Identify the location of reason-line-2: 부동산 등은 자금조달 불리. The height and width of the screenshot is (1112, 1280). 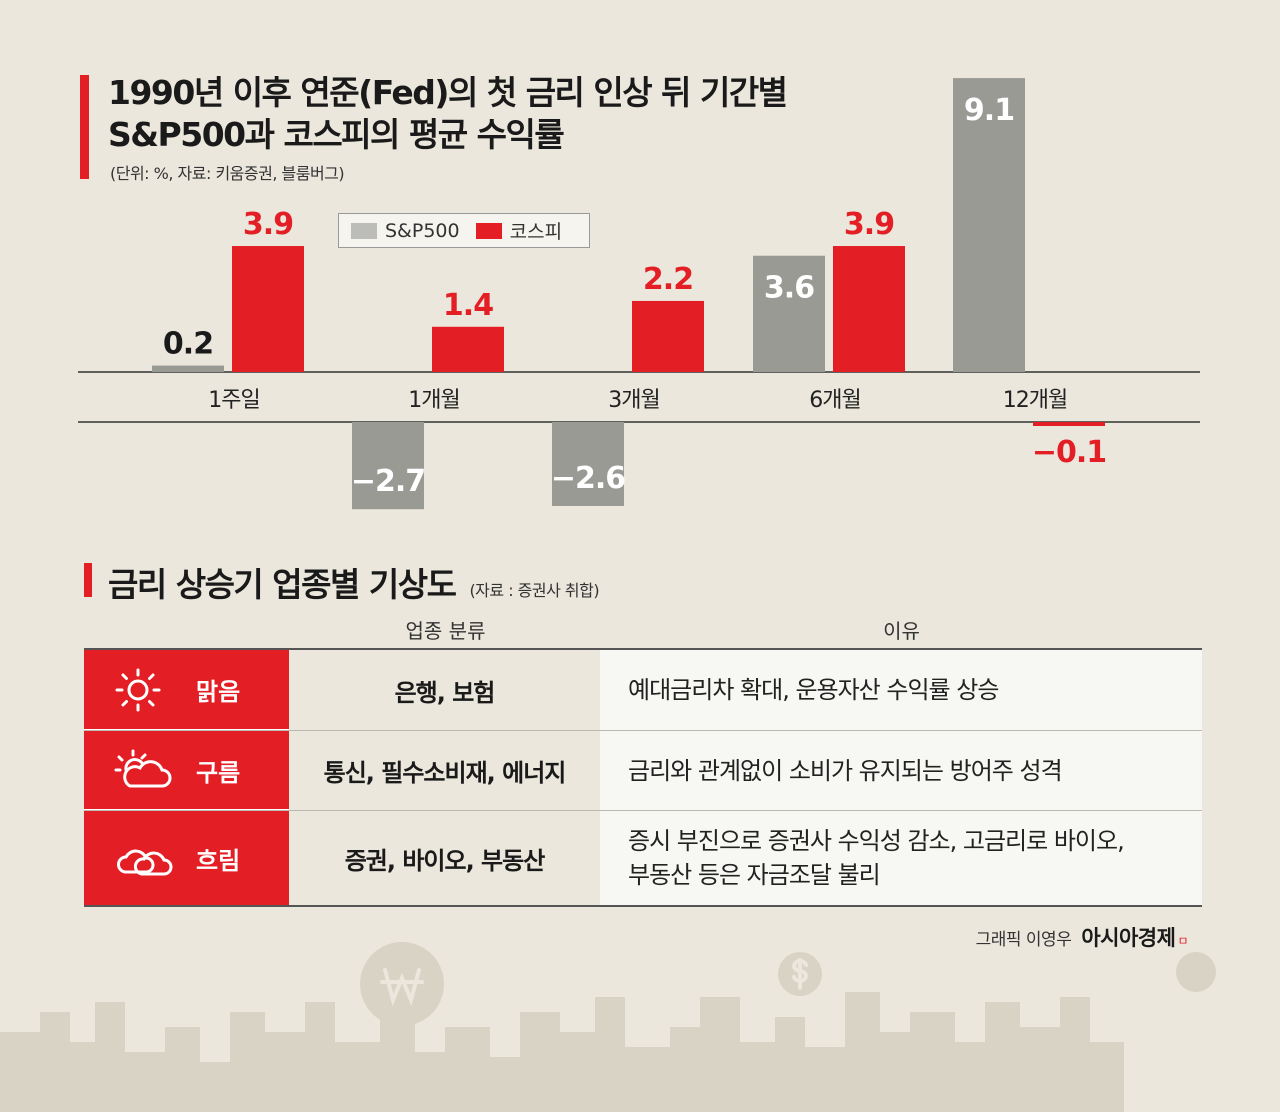
(754, 875).